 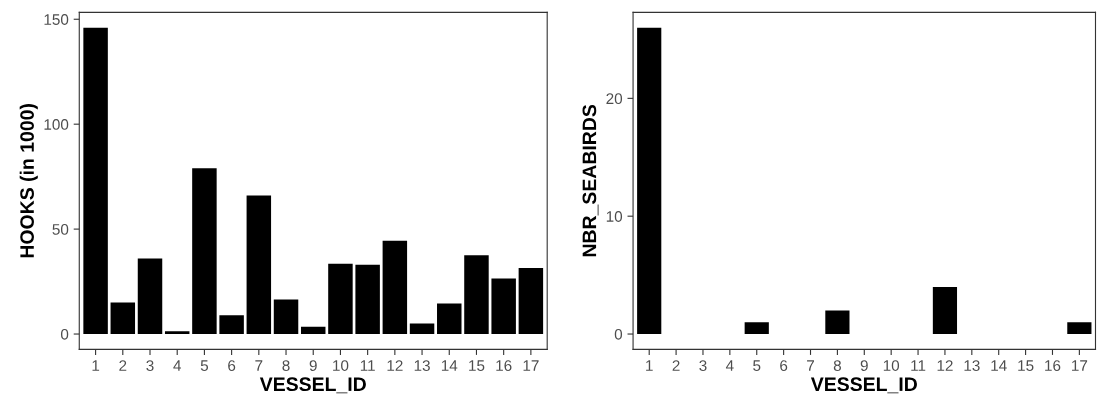 What do you see at coordinates (614, 99) in the screenshot?
I see `y-tick-label: 20` at bounding box center [614, 99].